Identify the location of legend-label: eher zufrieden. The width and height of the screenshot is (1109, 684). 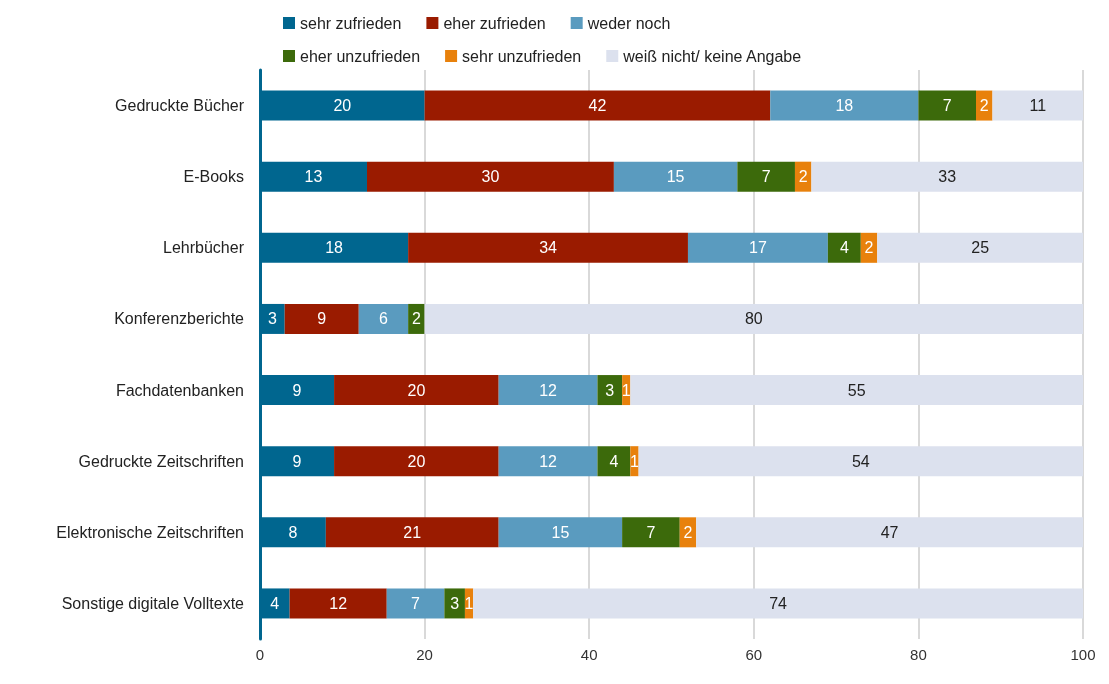
(494, 23).